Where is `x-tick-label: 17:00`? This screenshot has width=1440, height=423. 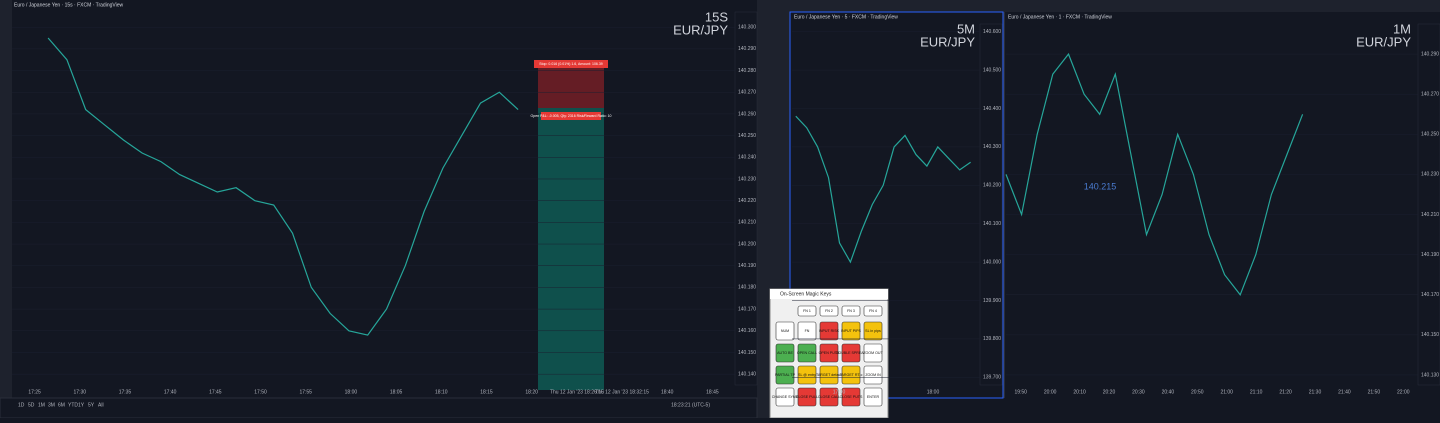
x-tick-label: 17:00 is located at coordinates (839, 392).